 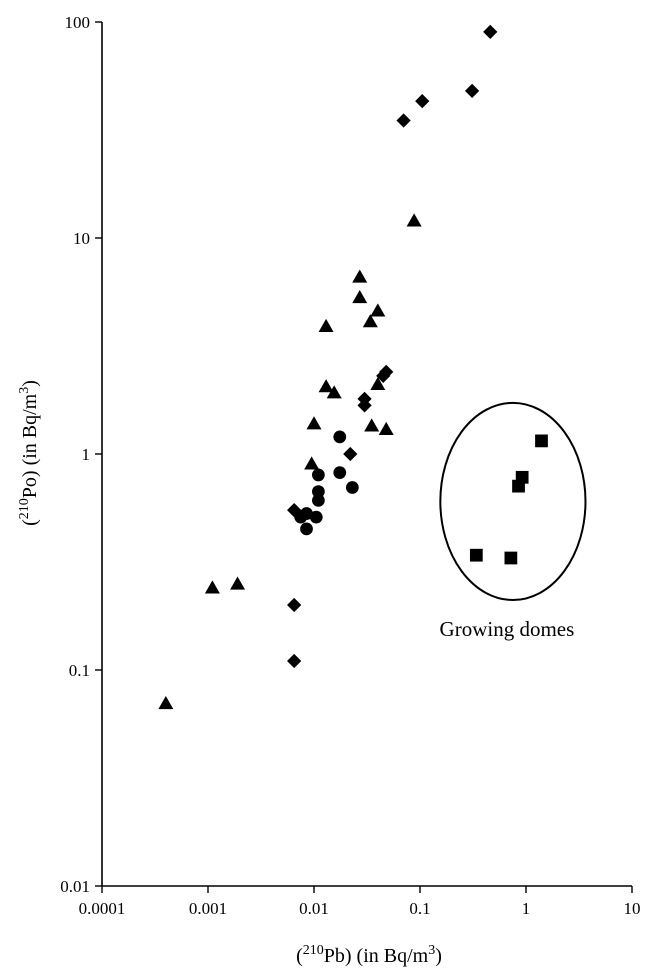 I want to click on y-tick-label: 0.1, so click(x=79, y=670).